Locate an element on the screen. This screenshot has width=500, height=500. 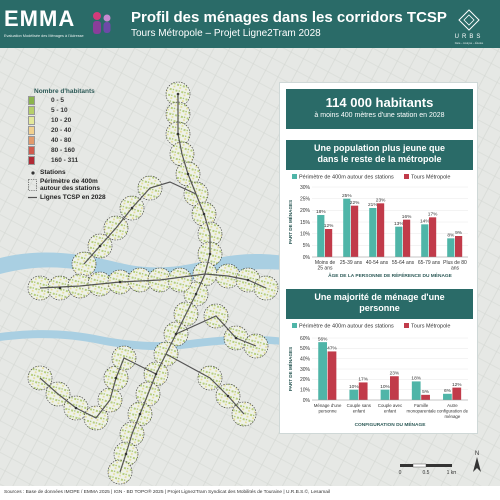
x-tick-label: Famille is located at coordinates (421, 405).